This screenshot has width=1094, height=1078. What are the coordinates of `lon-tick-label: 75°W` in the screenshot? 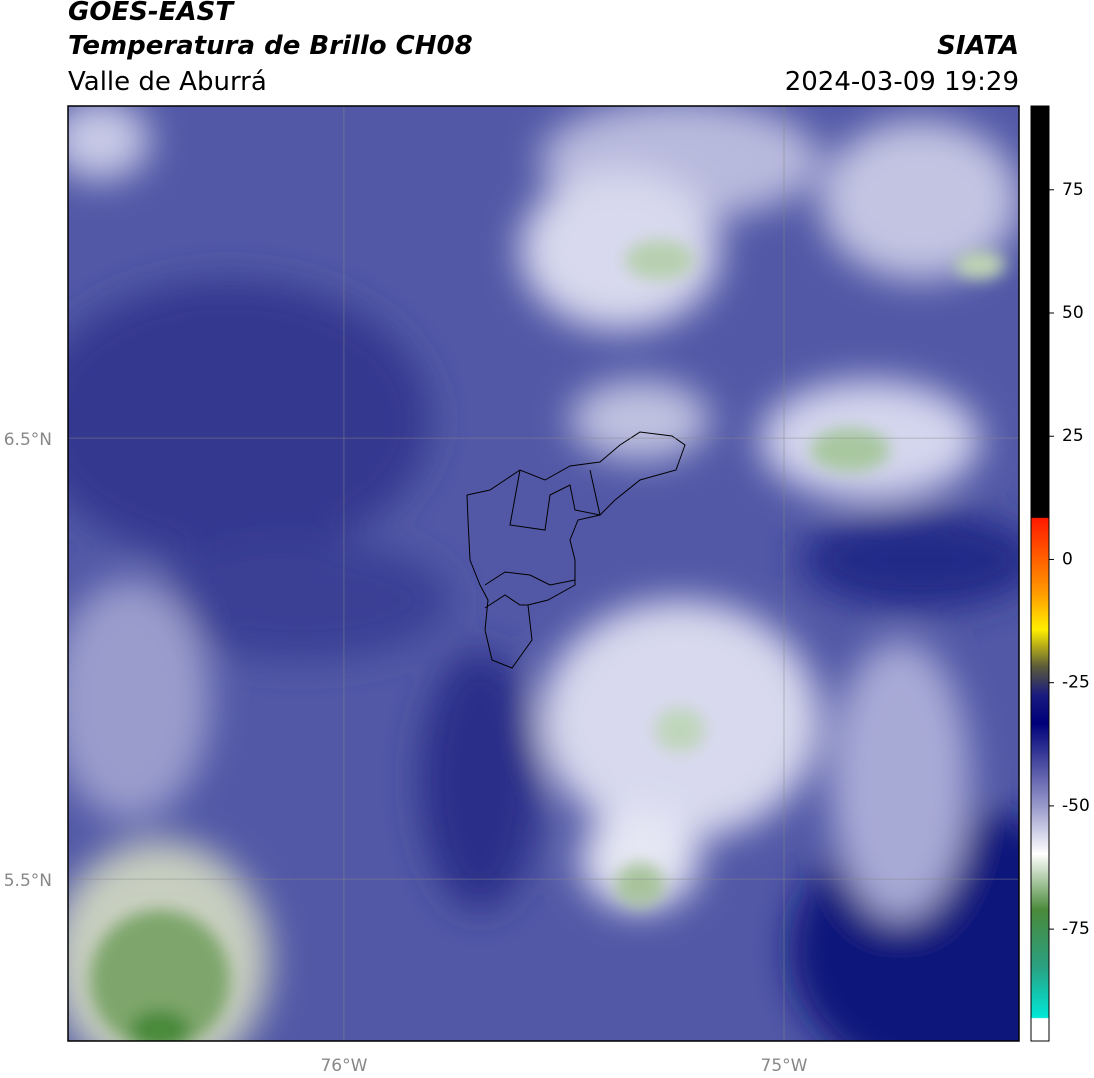 It's located at (784, 1066).